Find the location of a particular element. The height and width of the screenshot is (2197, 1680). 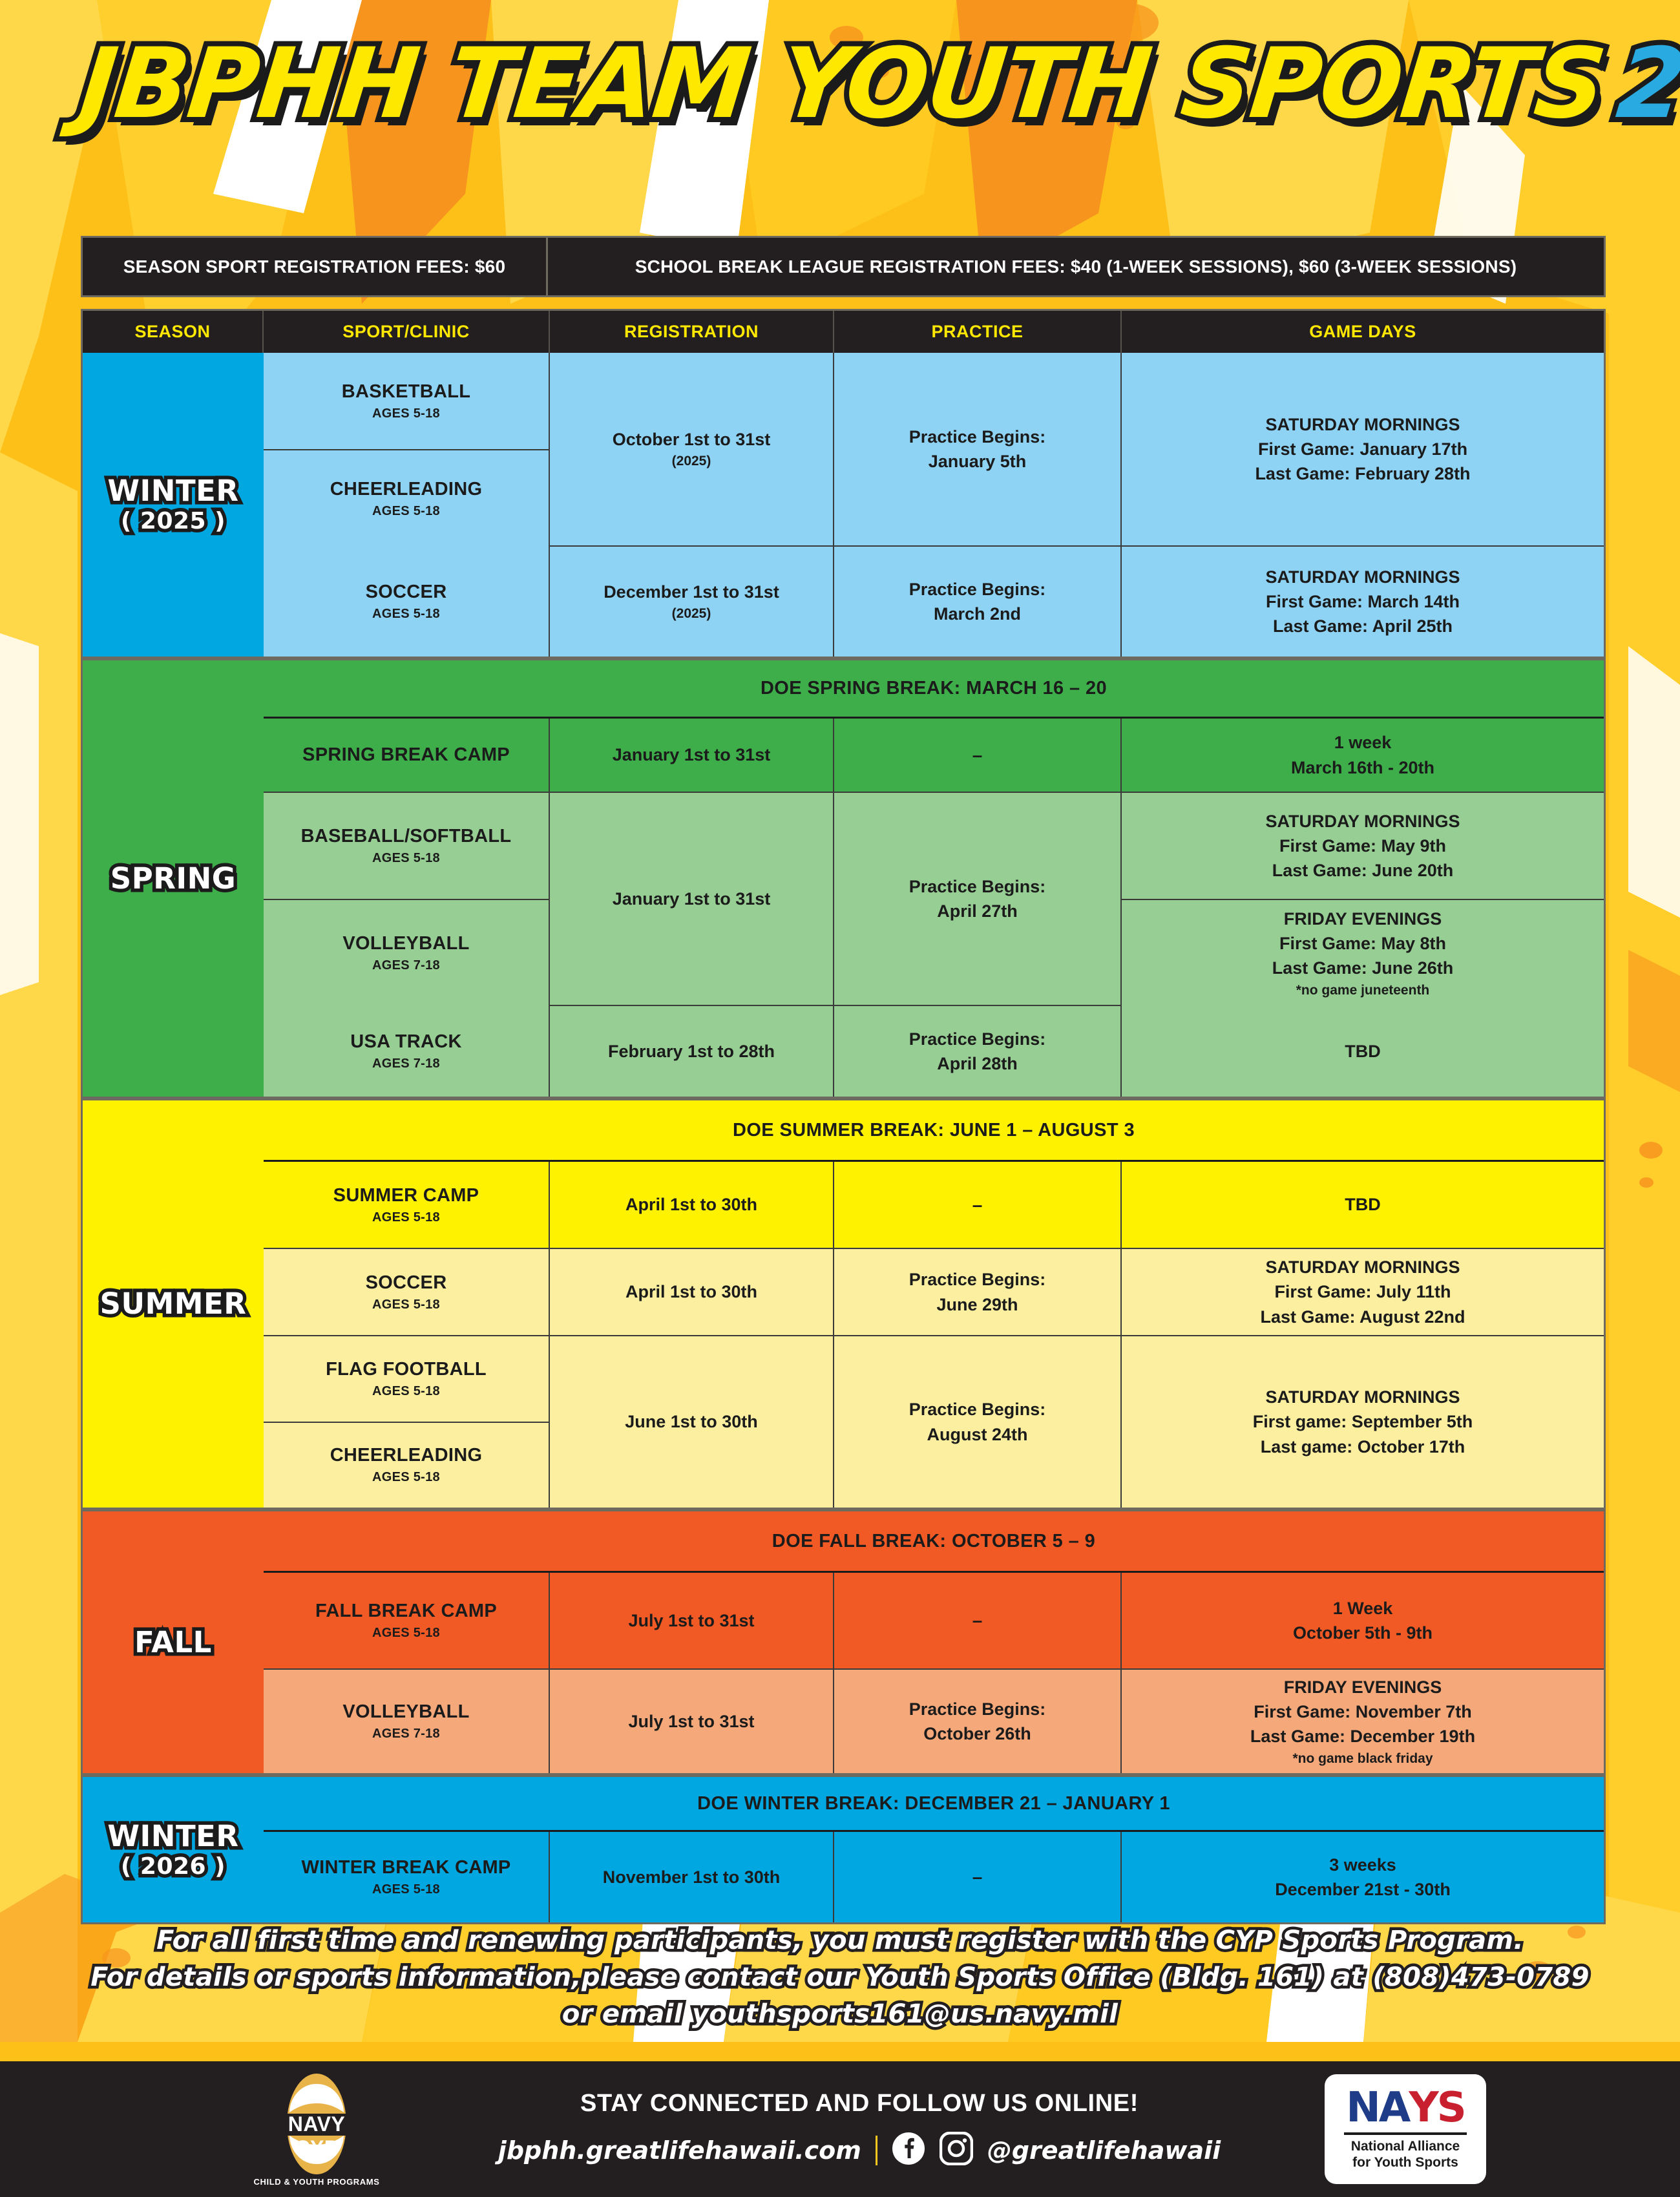

season-label-text: SUMMER is located at coordinates (173, 1303).